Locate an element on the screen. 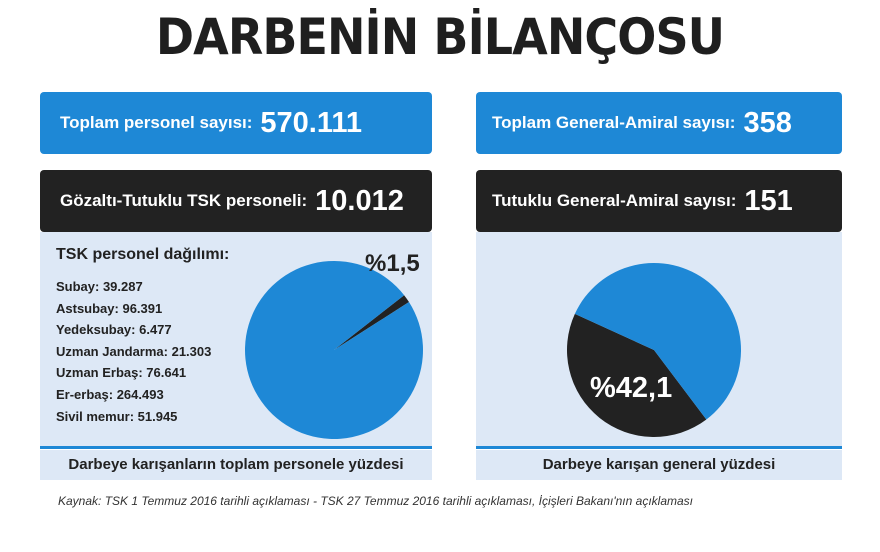 Image resolution: width=880 pixels, height=552 pixels. general-pie-chart is located at coordinates (654, 350).